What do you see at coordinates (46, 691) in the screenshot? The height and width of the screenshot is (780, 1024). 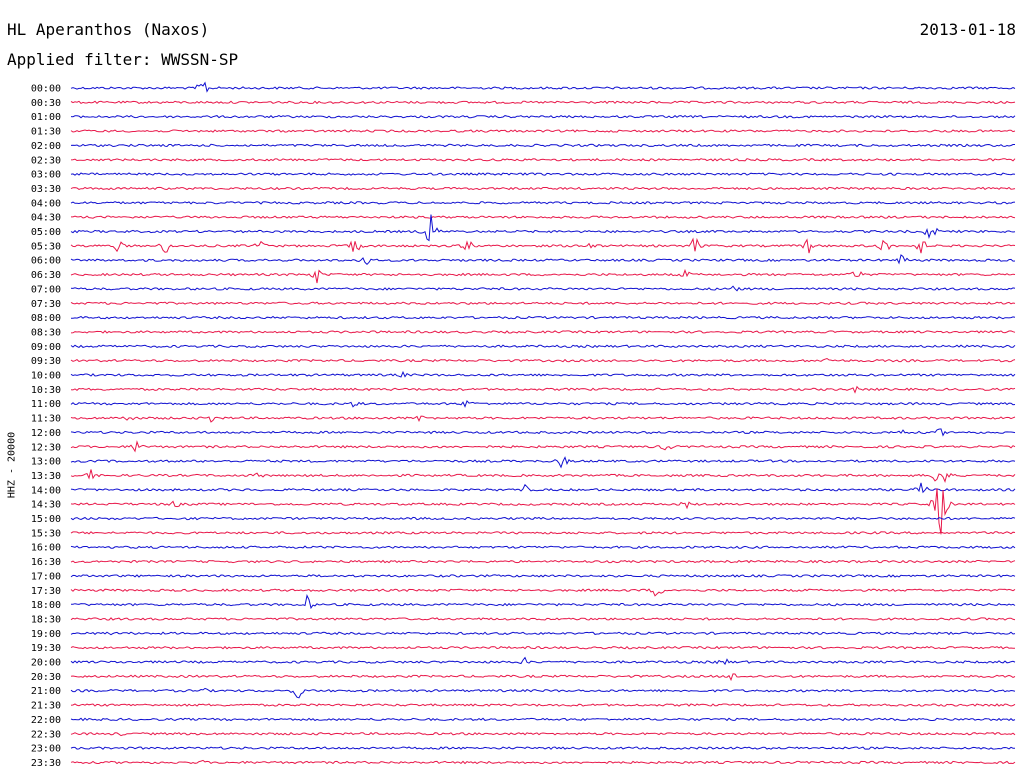 I see `row-time-label: 21:00` at bounding box center [46, 691].